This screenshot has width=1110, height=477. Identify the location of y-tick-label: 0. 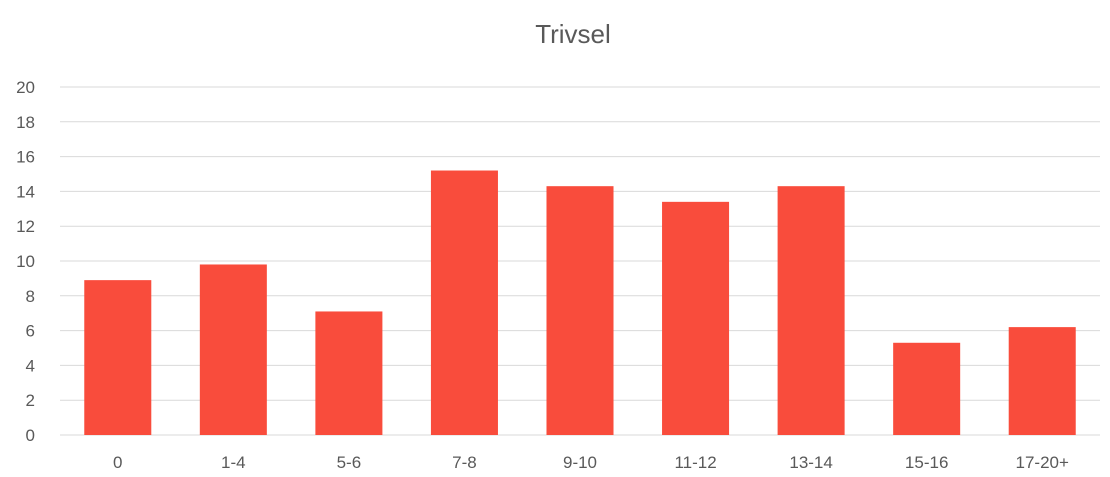
(30, 435).